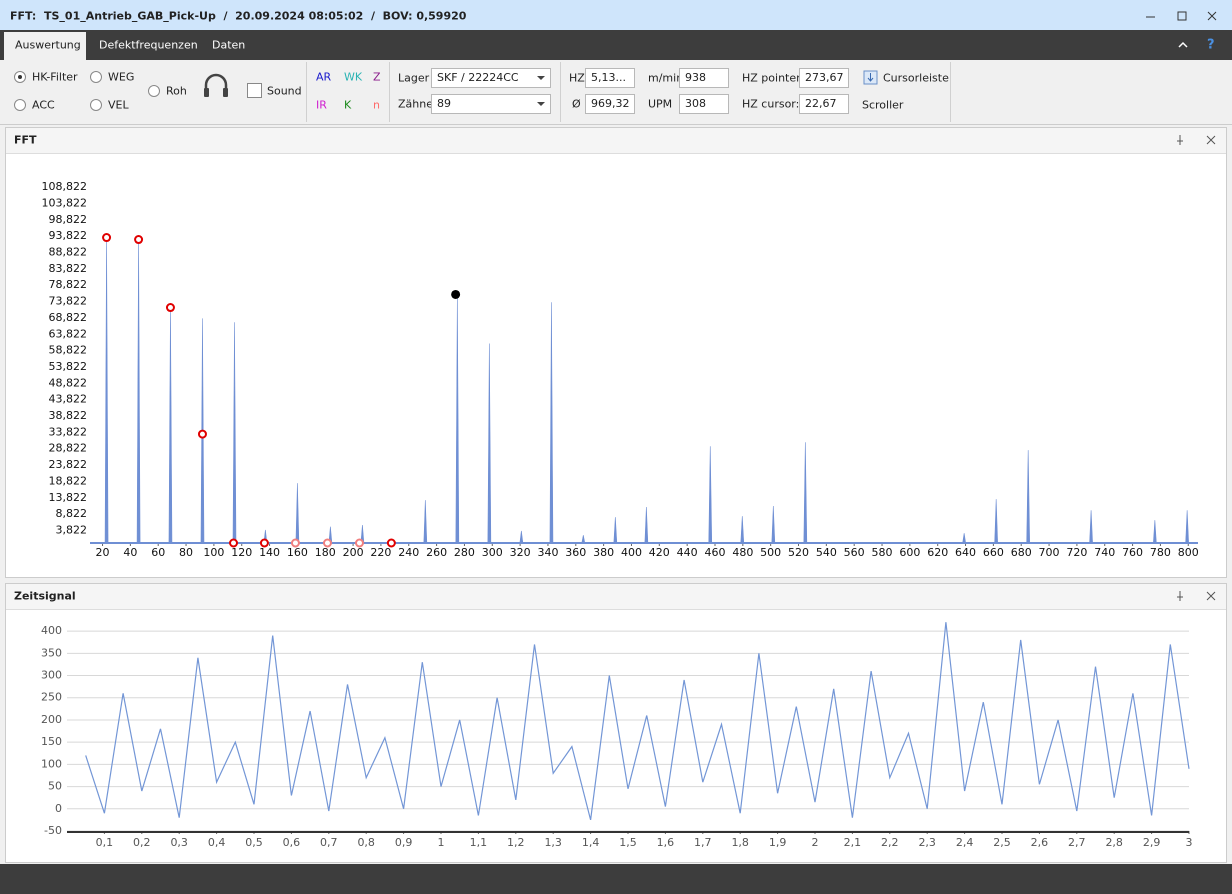 Image resolution: width=1232 pixels, height=894 pixels. Describe the element at coordinates (1211, 45) in the screenshot. I see `help: ?` at that location.